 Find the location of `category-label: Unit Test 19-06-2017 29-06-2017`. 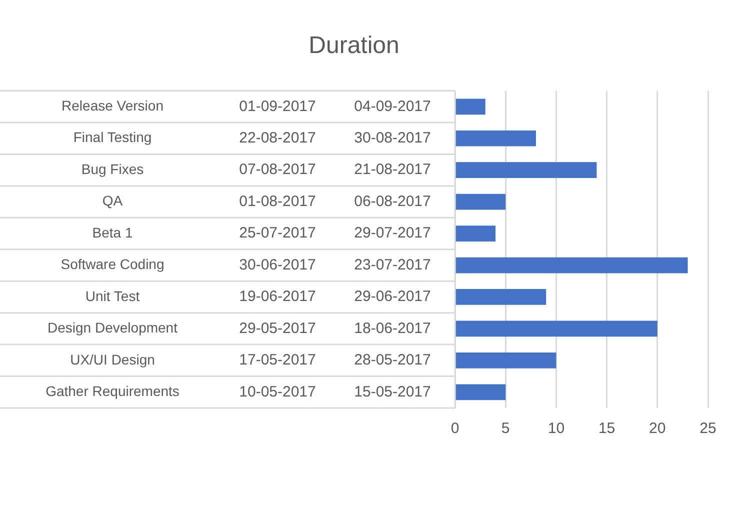

category-label: Unit Test 19-06-2017 29-06-2017 is located at coordinates (258, 297).